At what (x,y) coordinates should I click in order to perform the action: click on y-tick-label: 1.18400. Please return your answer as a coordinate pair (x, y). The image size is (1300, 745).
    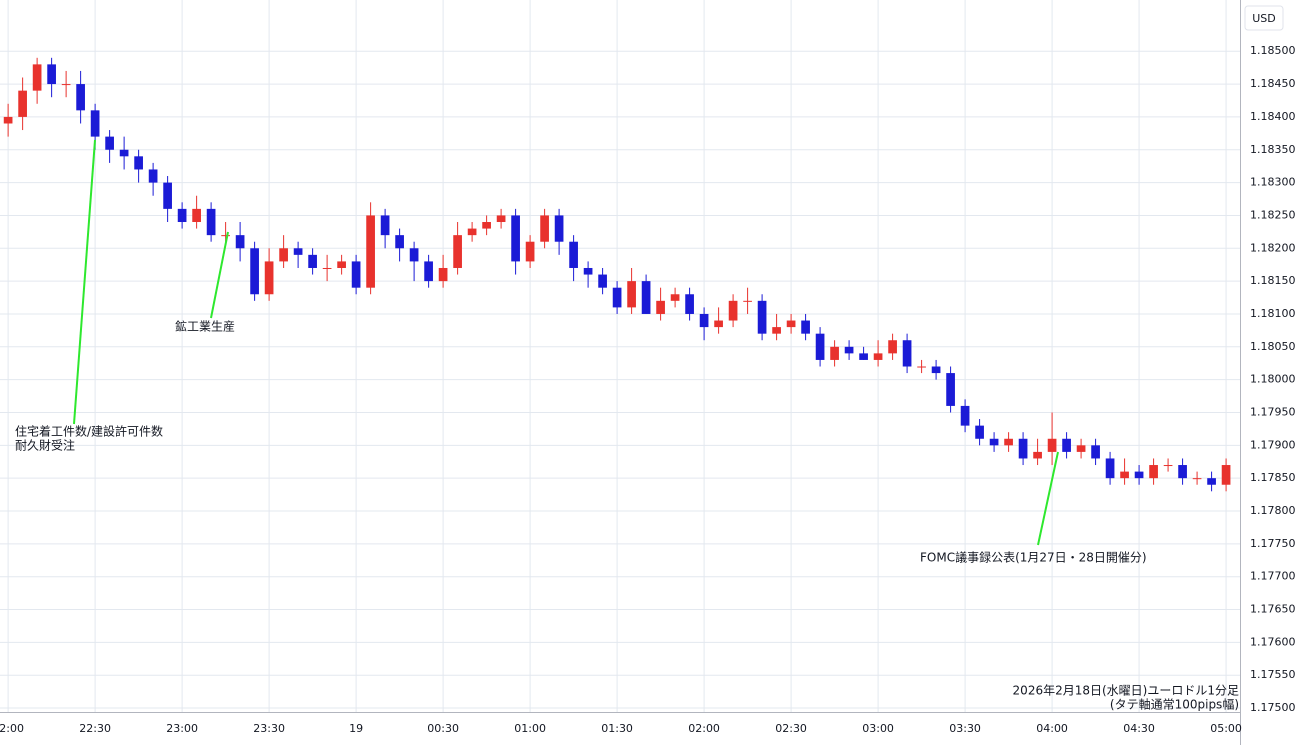
    Looking at the image, I should click on (1273, 116).